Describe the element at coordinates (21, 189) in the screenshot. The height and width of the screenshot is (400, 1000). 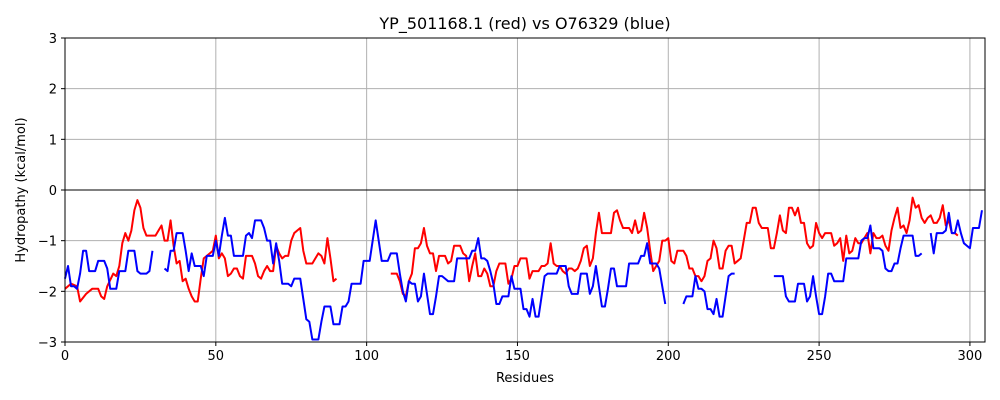
I see `y-axis-label: Hydropathy (kcal/mol)` at that location.